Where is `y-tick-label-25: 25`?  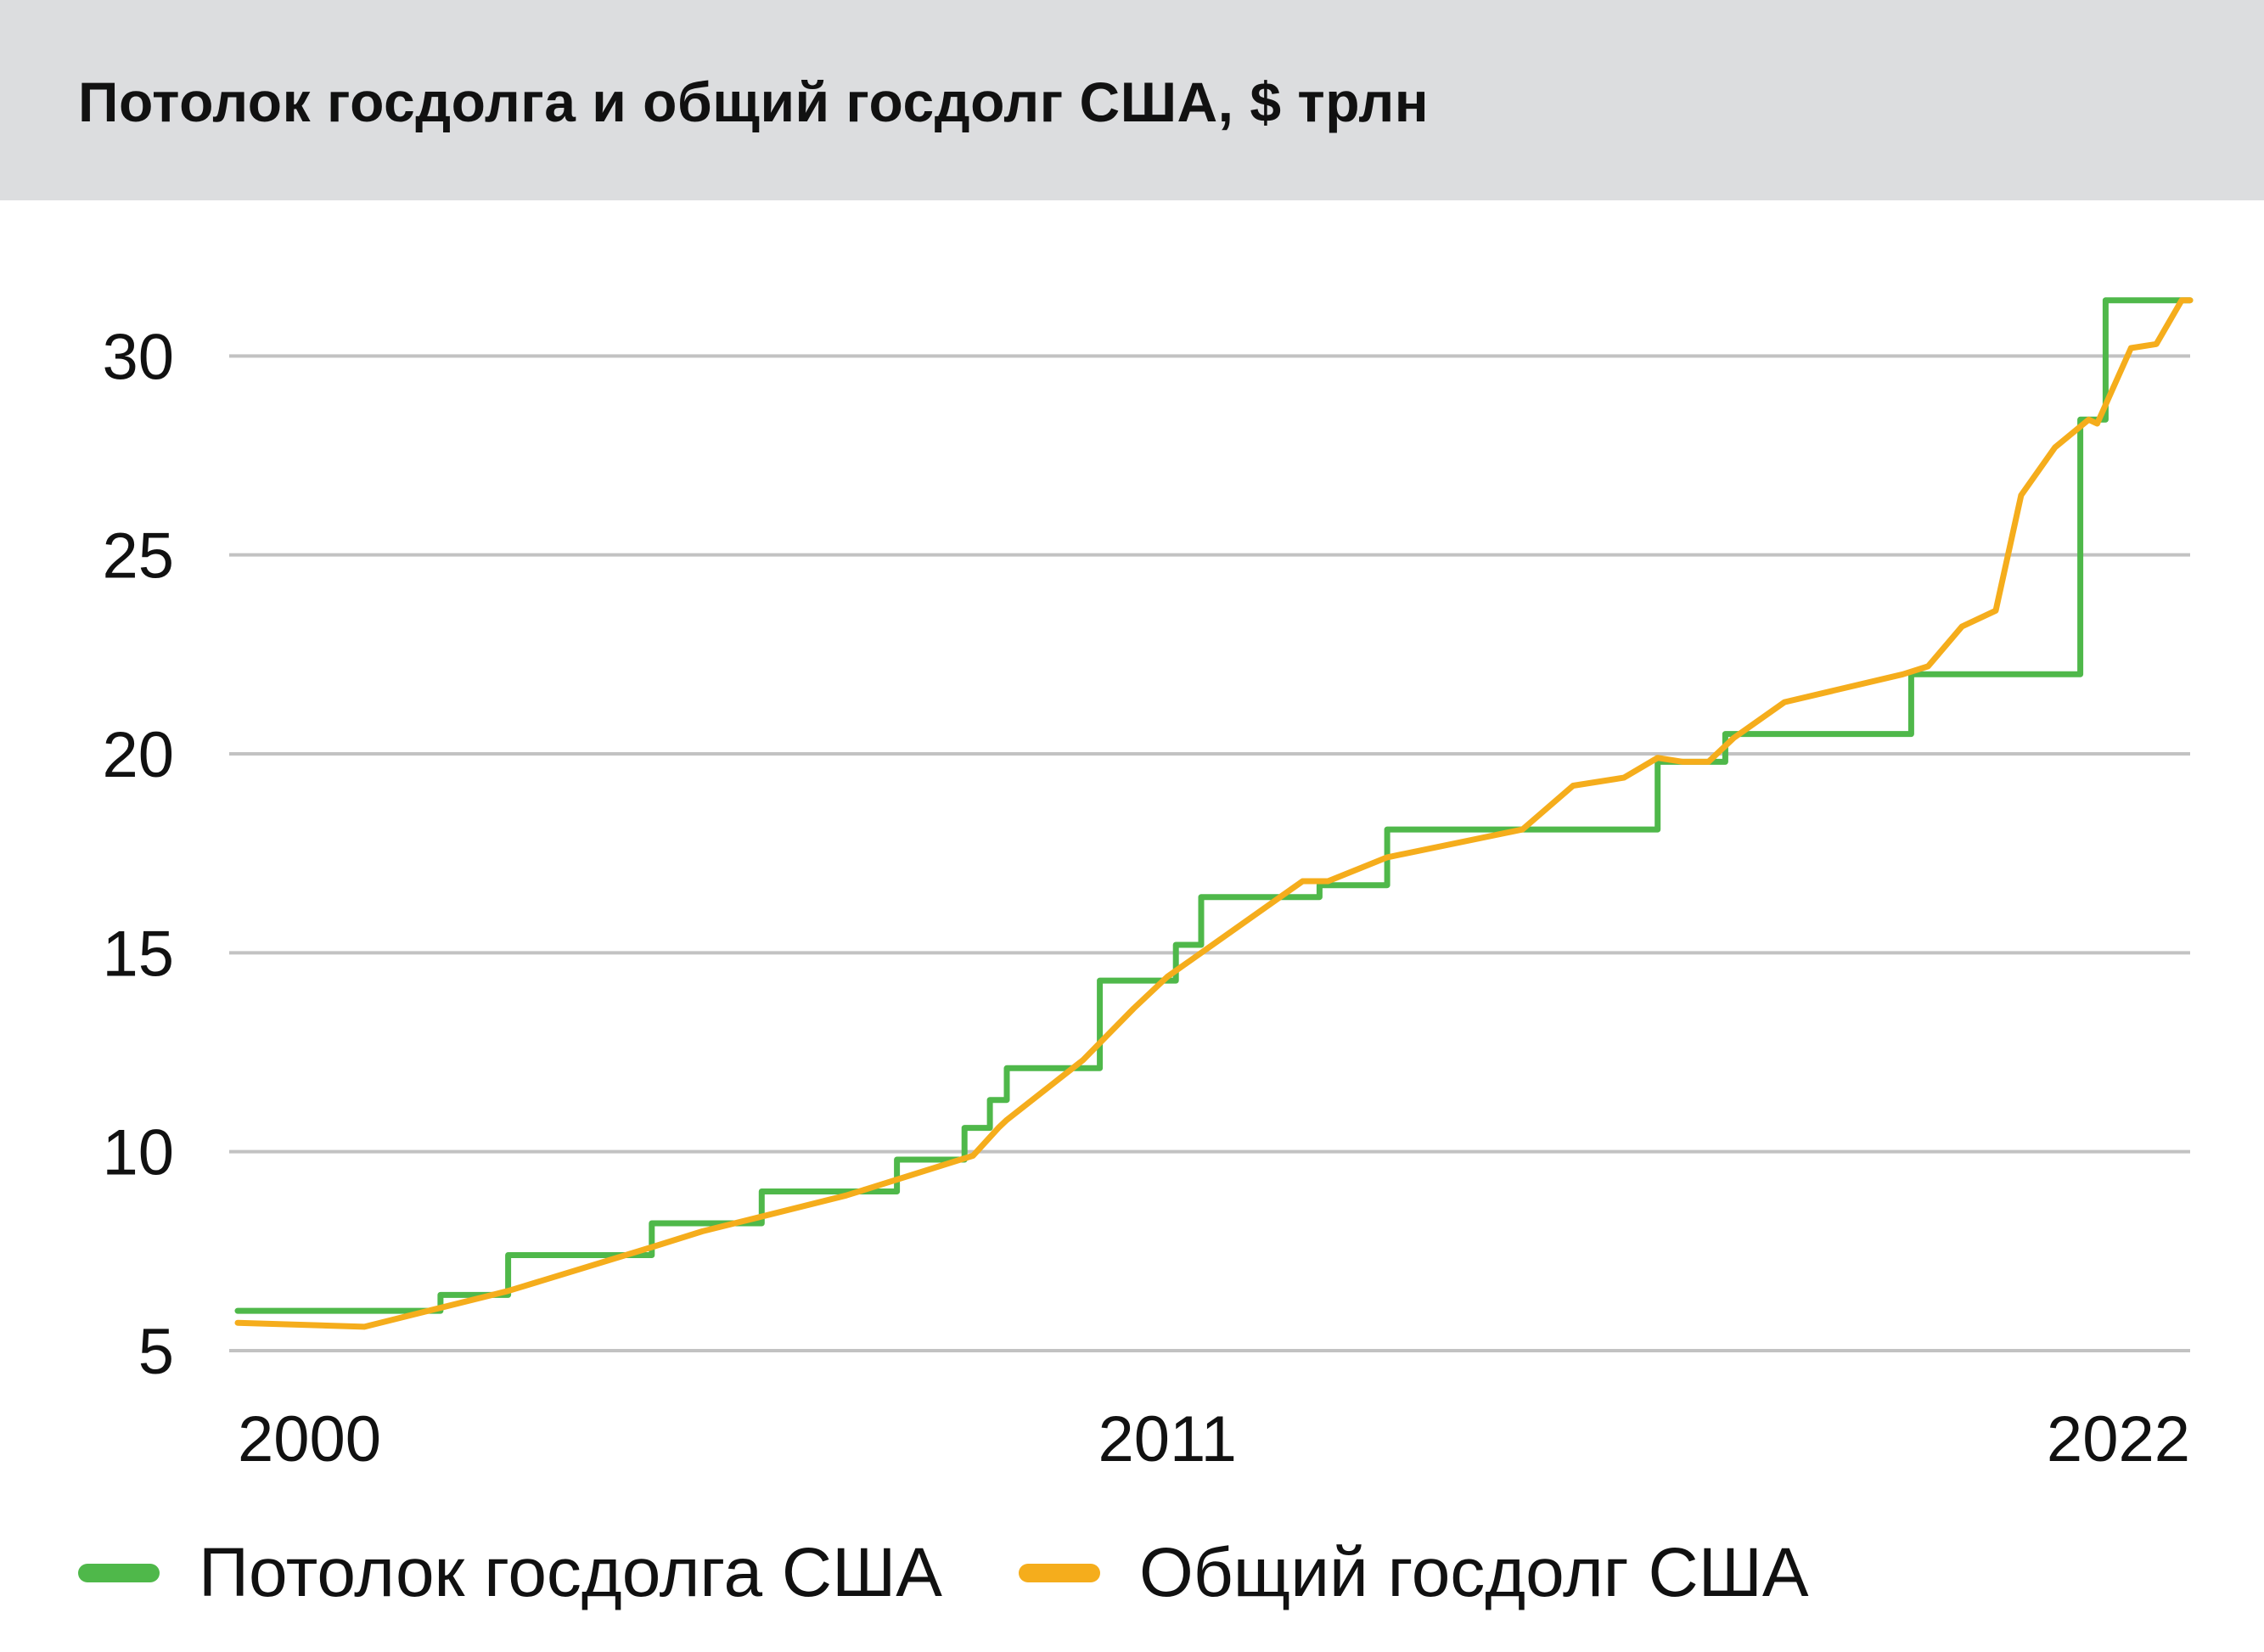 y-tick-label-25: 25 is located at coordinates (138, 556).